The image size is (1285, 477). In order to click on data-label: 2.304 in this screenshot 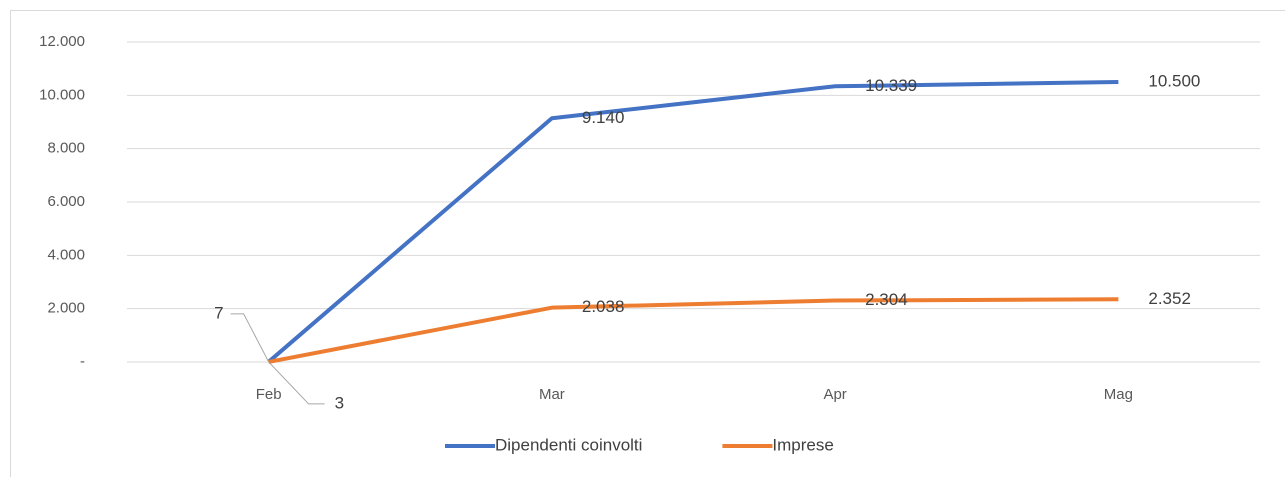, I will do `click(886, 299)`.